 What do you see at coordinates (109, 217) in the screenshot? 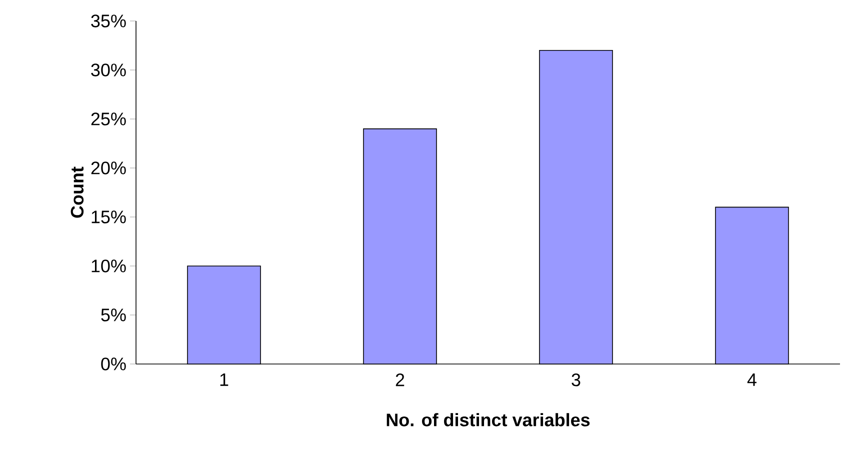
I see `y-tick-label: 15%` at bounding box center [109, 217].